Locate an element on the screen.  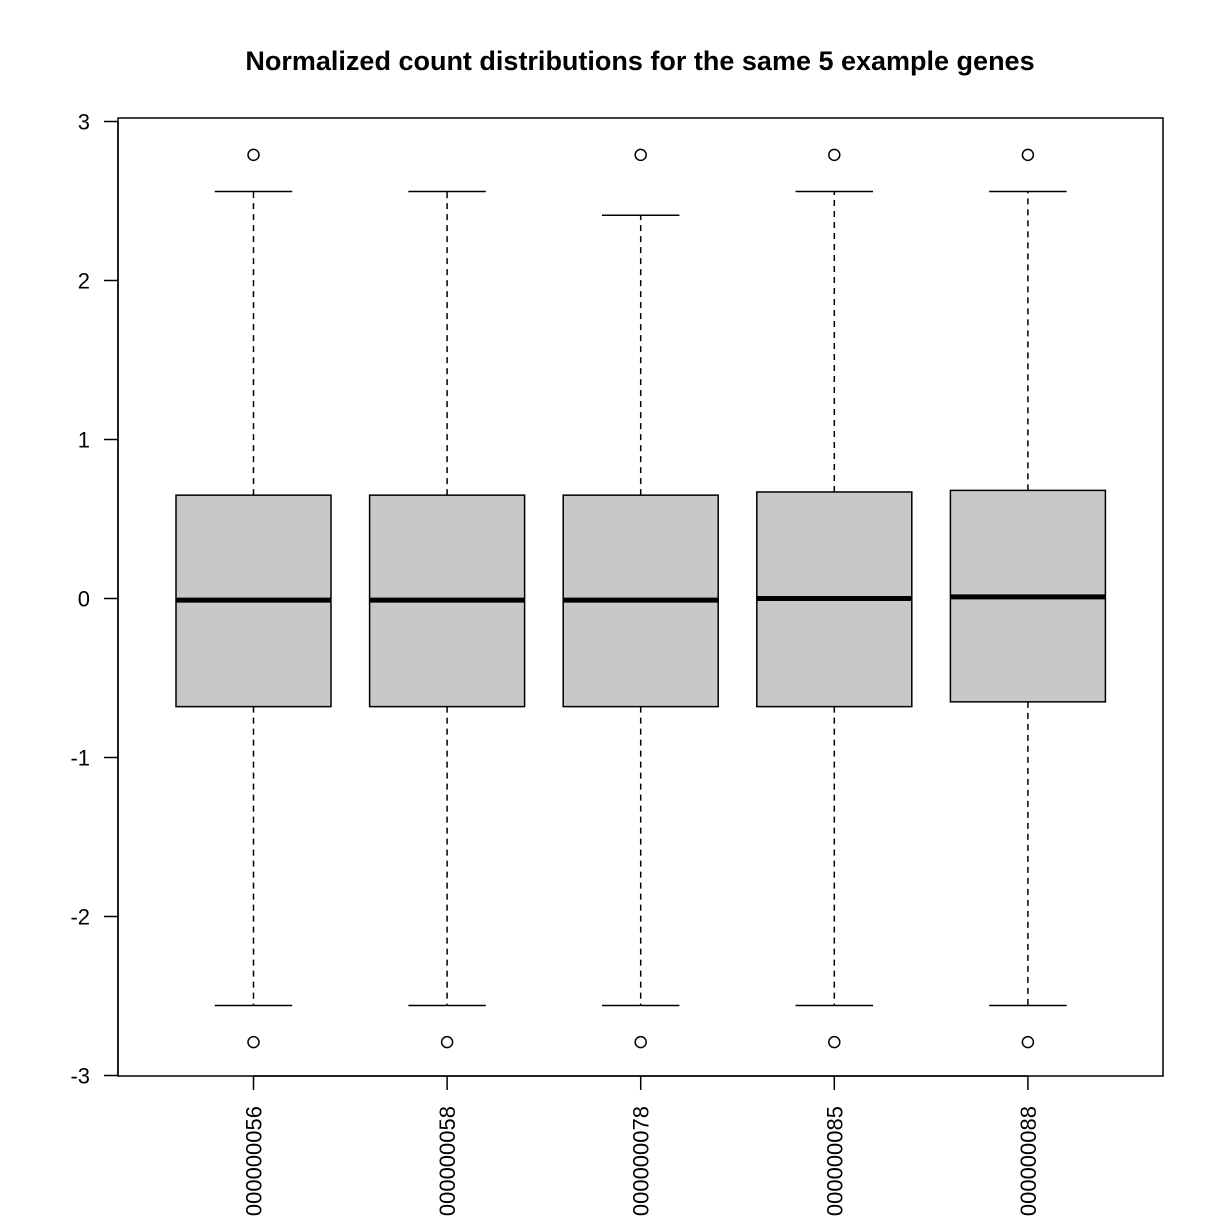
x-tick-label: 000000085 is located at coordinates (834, 1161).